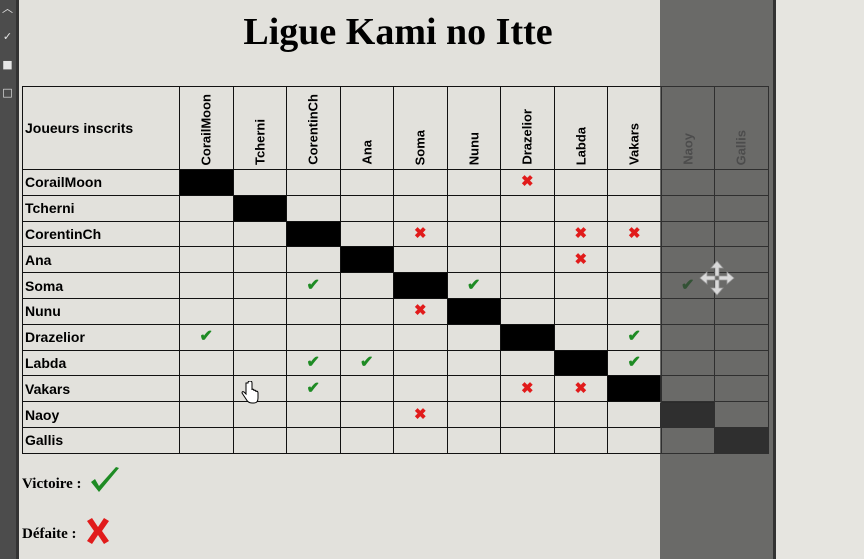  Describe the element at coordinates (717, 278) in the screenshot. I see `move-arrows-icon` at that location.